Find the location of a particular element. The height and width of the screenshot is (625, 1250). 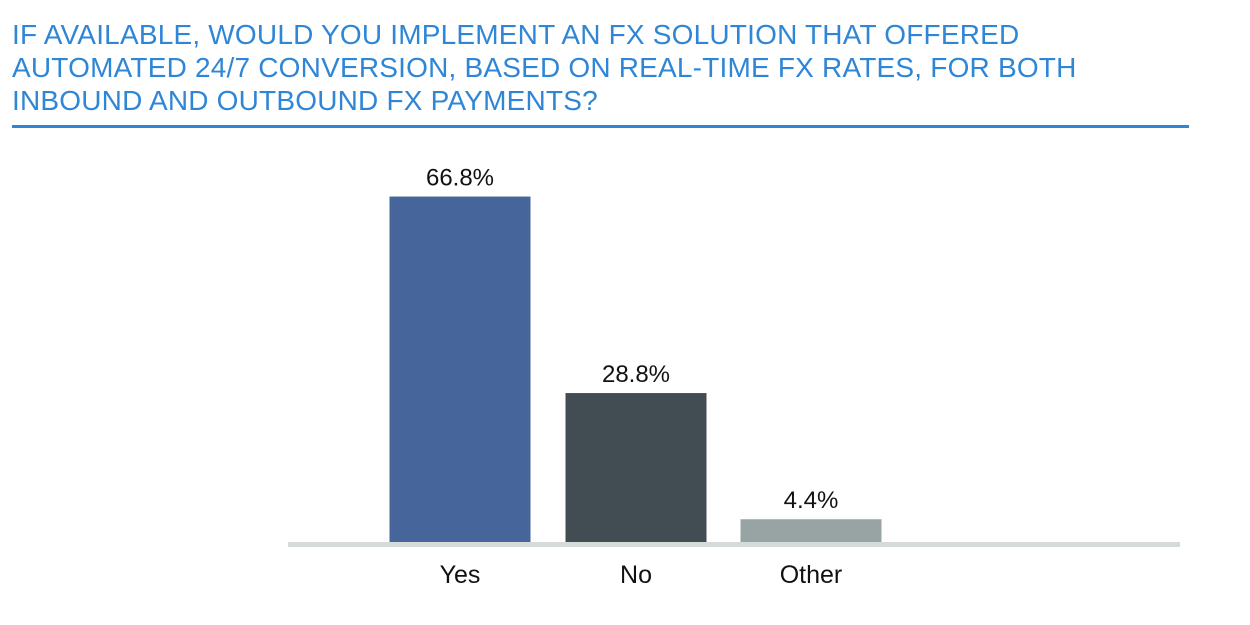

bar-no is located at coordinates (636, 467).